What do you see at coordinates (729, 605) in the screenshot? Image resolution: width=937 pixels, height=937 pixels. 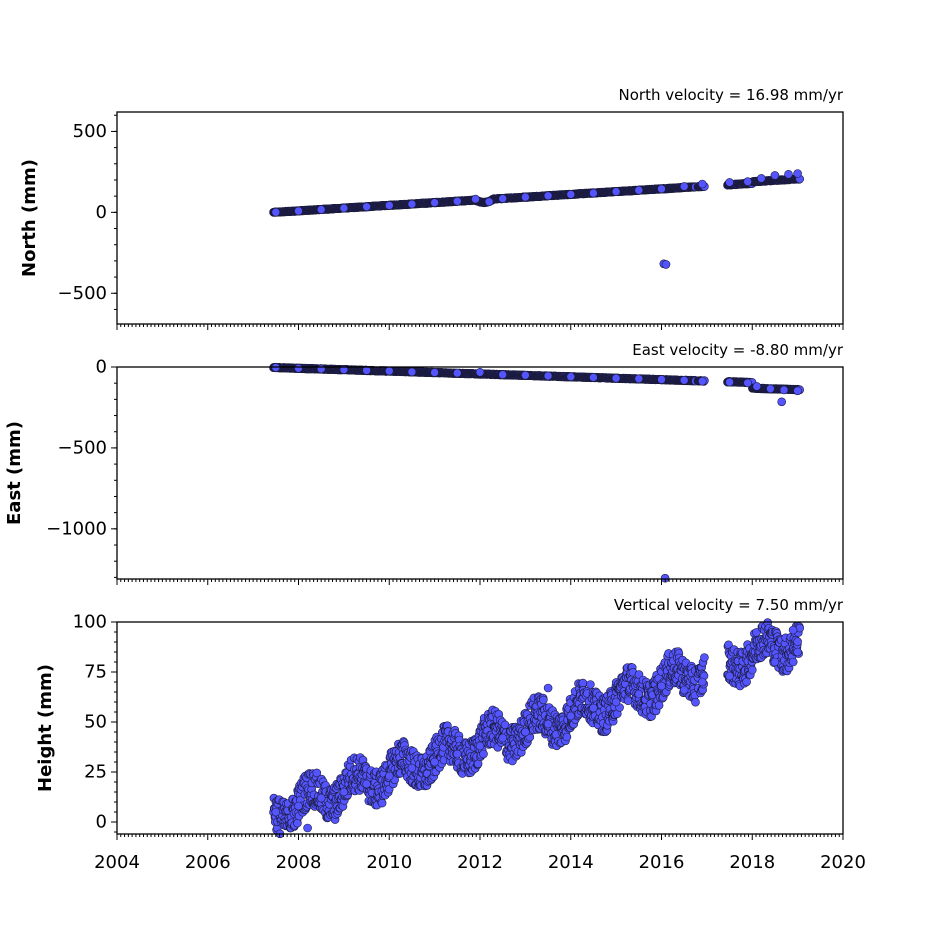 I see `panel-title: Vertical velocity = 7.50 mm/yr` at bounding box center [729, 605].